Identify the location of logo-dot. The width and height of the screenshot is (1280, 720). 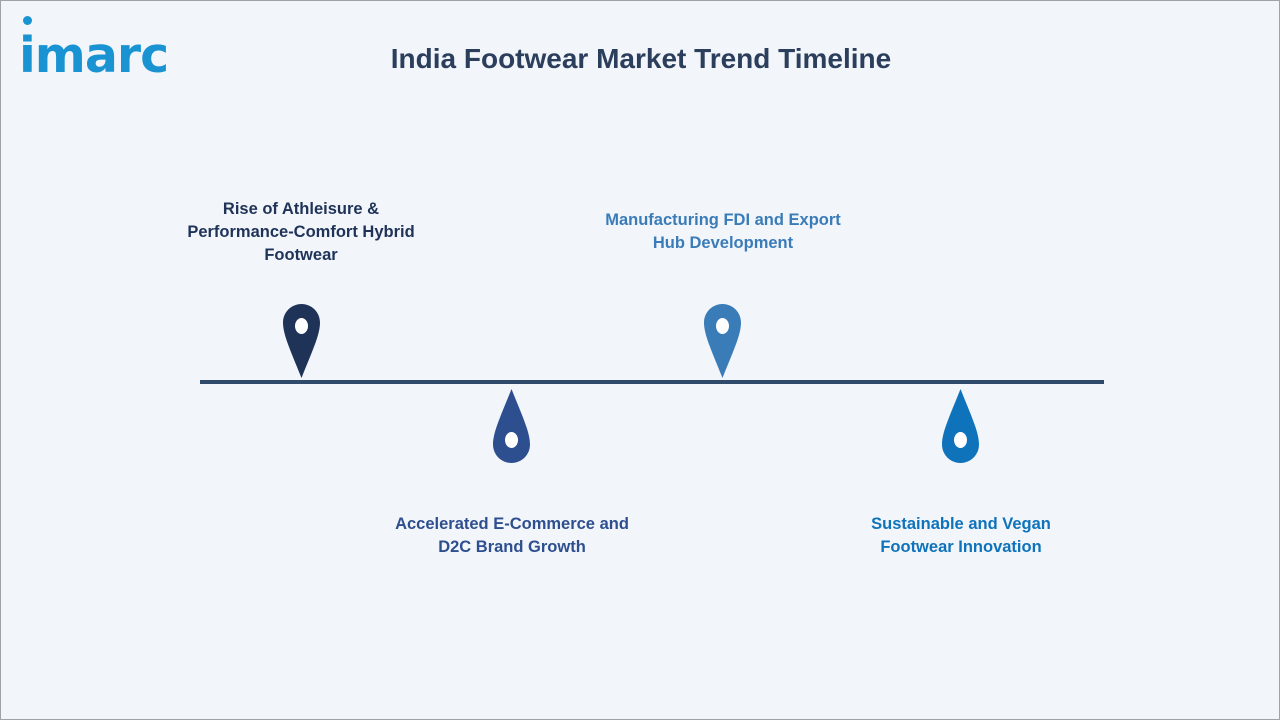
(27, 20).